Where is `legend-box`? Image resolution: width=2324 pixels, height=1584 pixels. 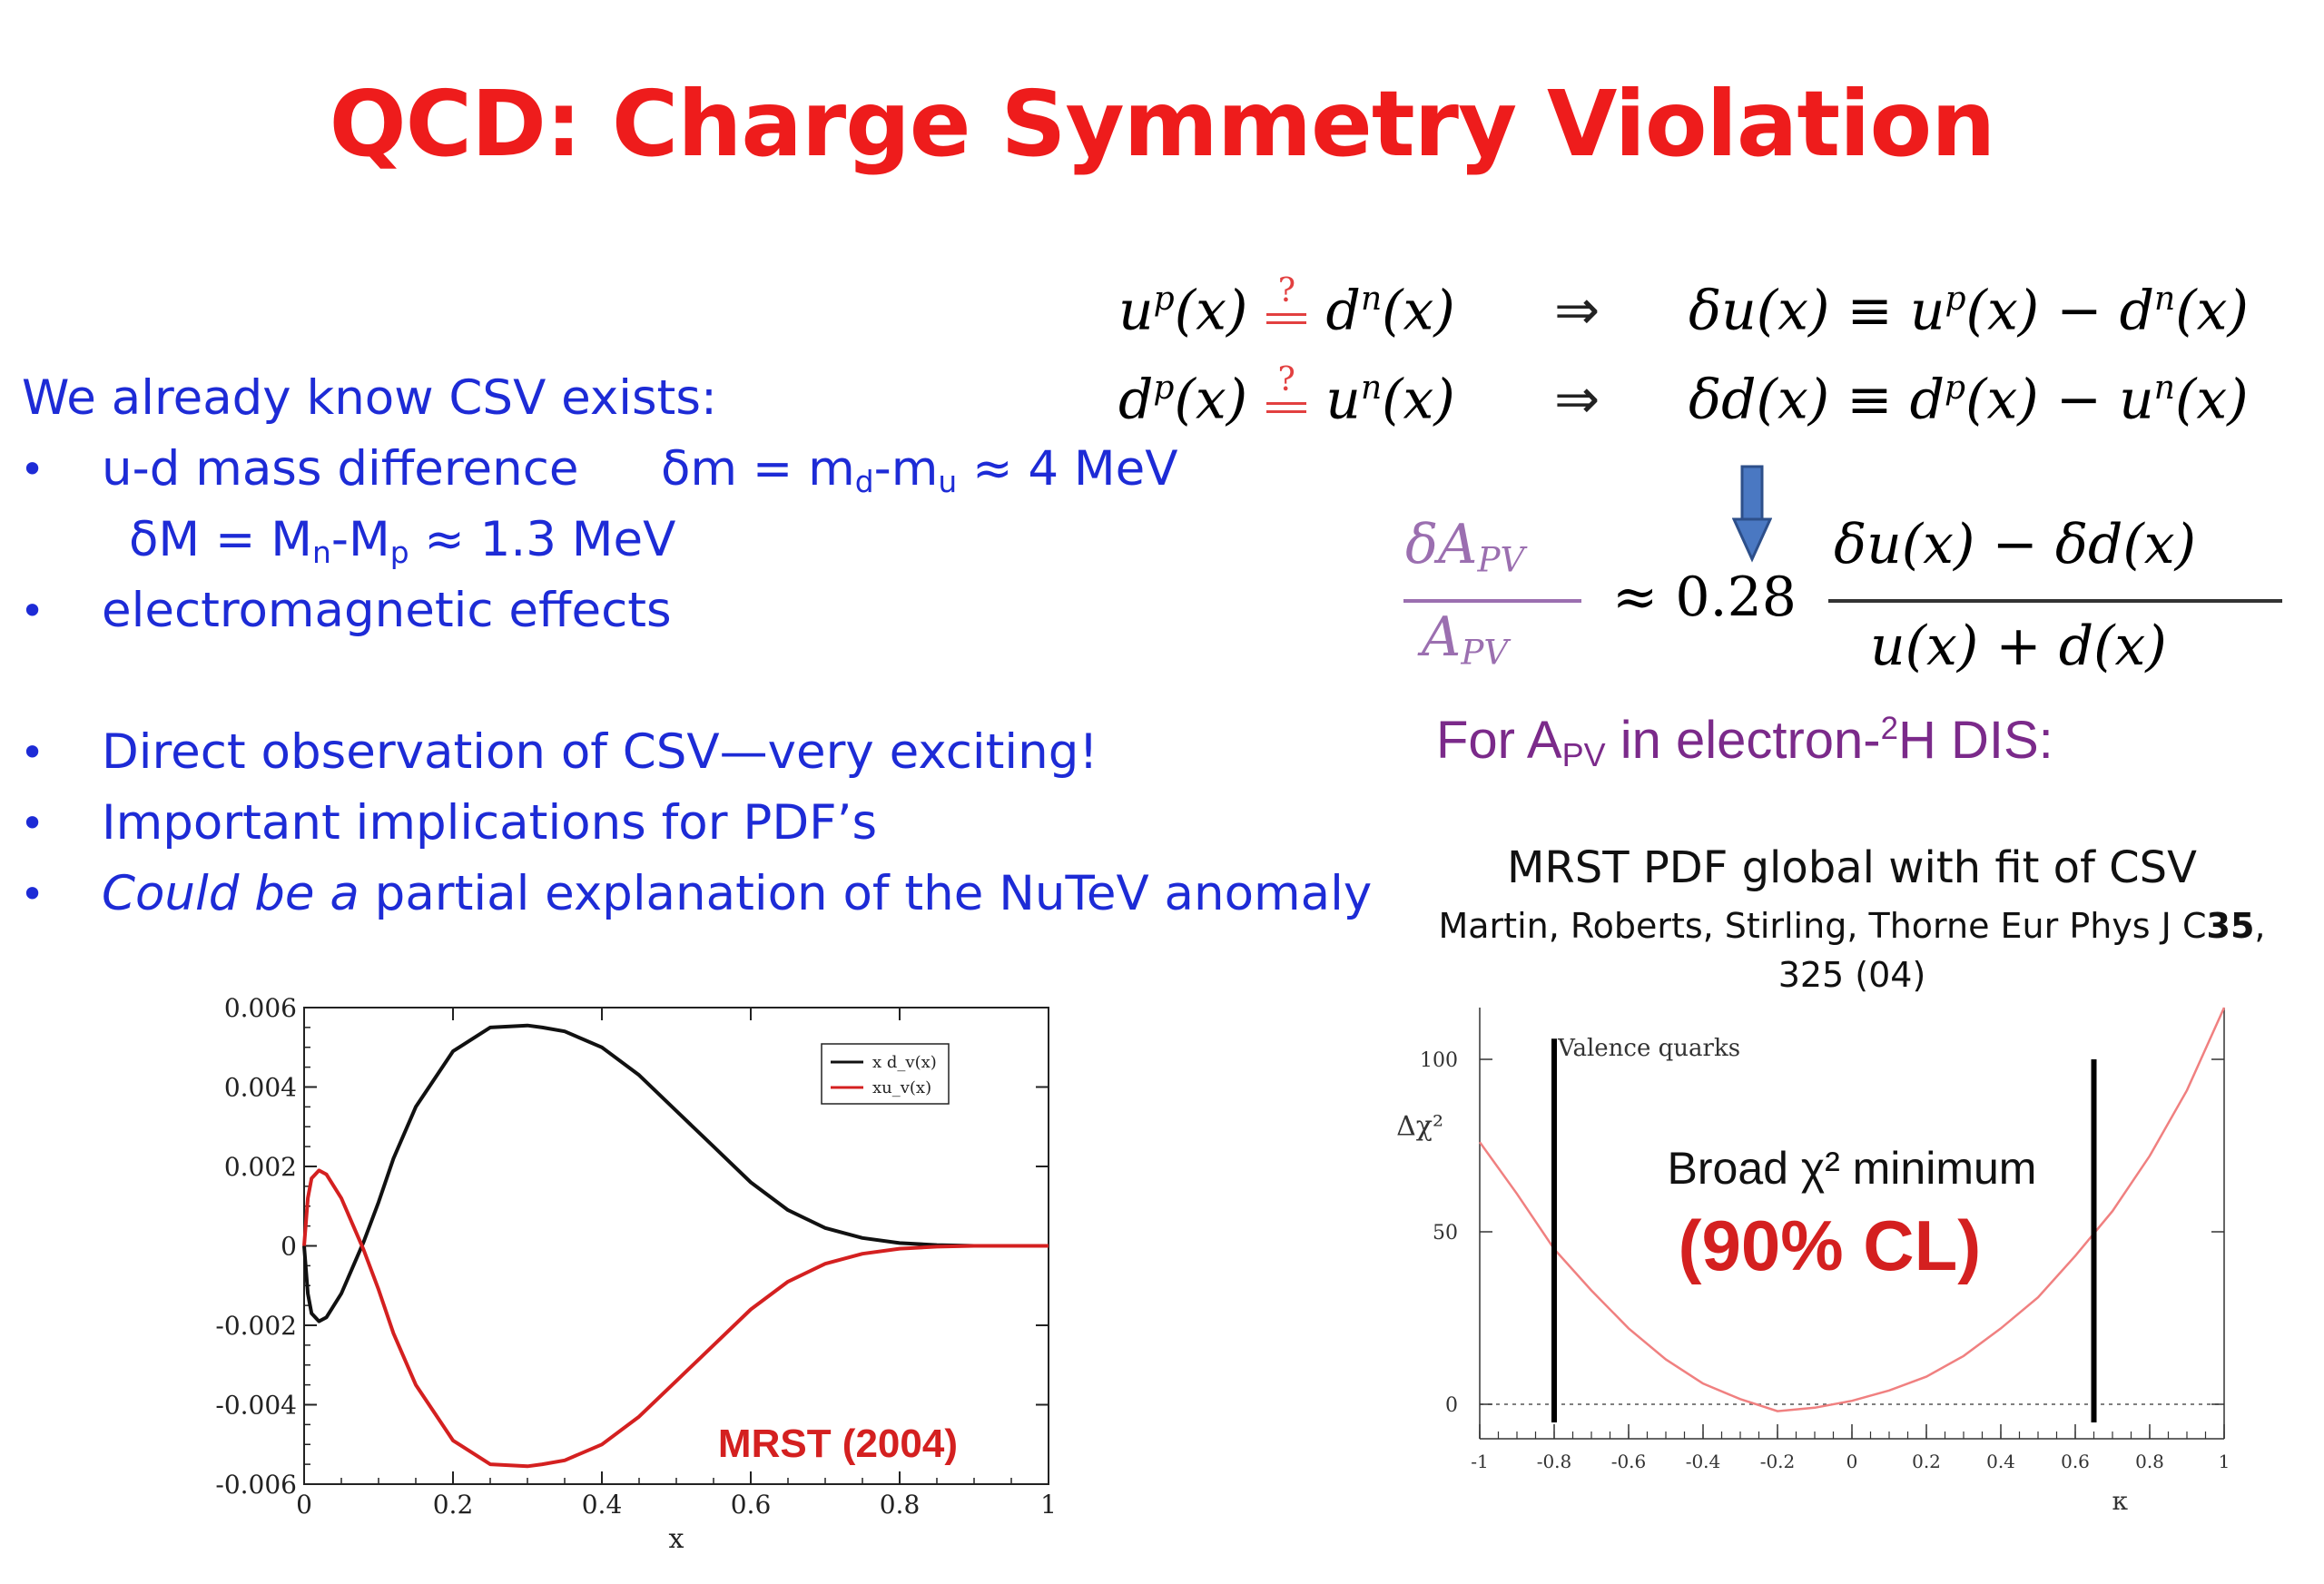
legend-box is located at coordinates (885, 1074).